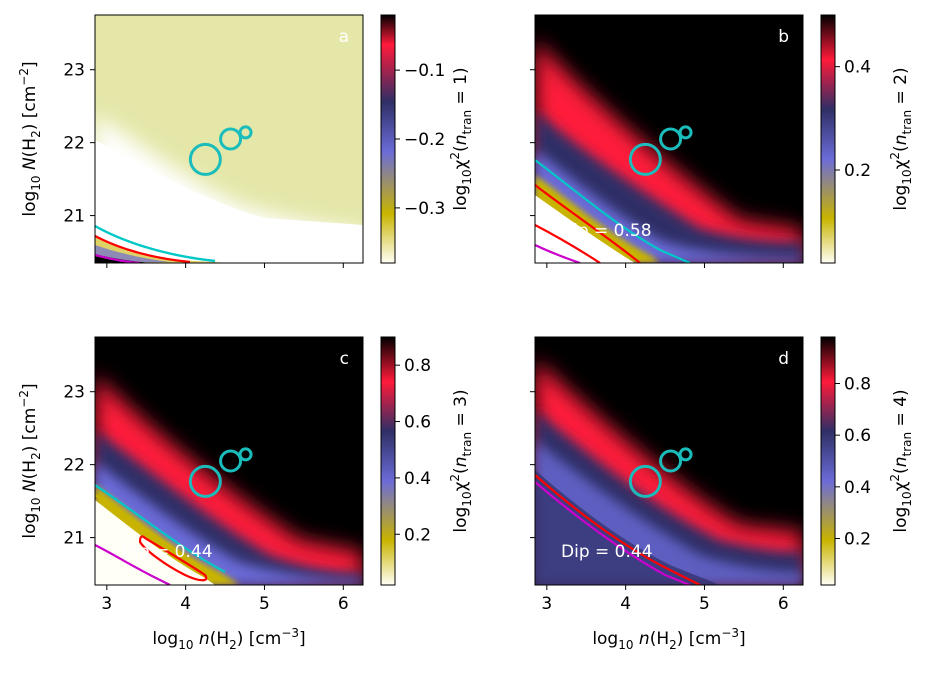  I want to click on panel-b-marker-medium, so click(671, 139).